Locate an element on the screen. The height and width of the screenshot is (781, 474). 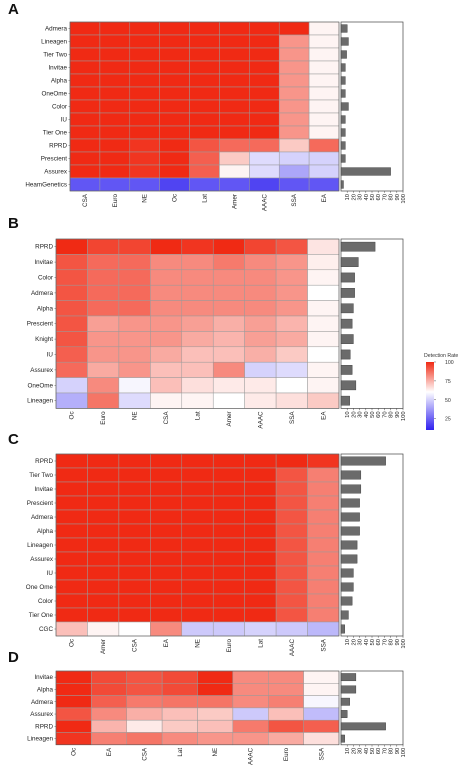
bar-tick-label: 20 is located at coordinates (354, 197).